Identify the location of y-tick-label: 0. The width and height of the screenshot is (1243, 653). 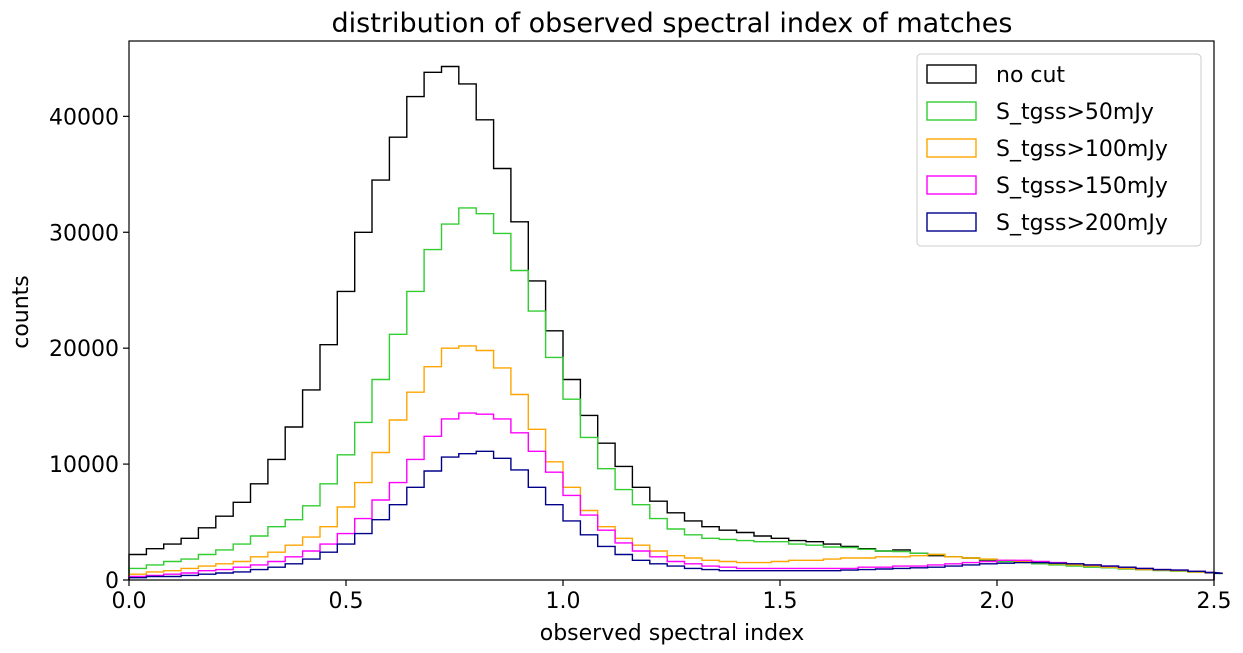
(112, 581).